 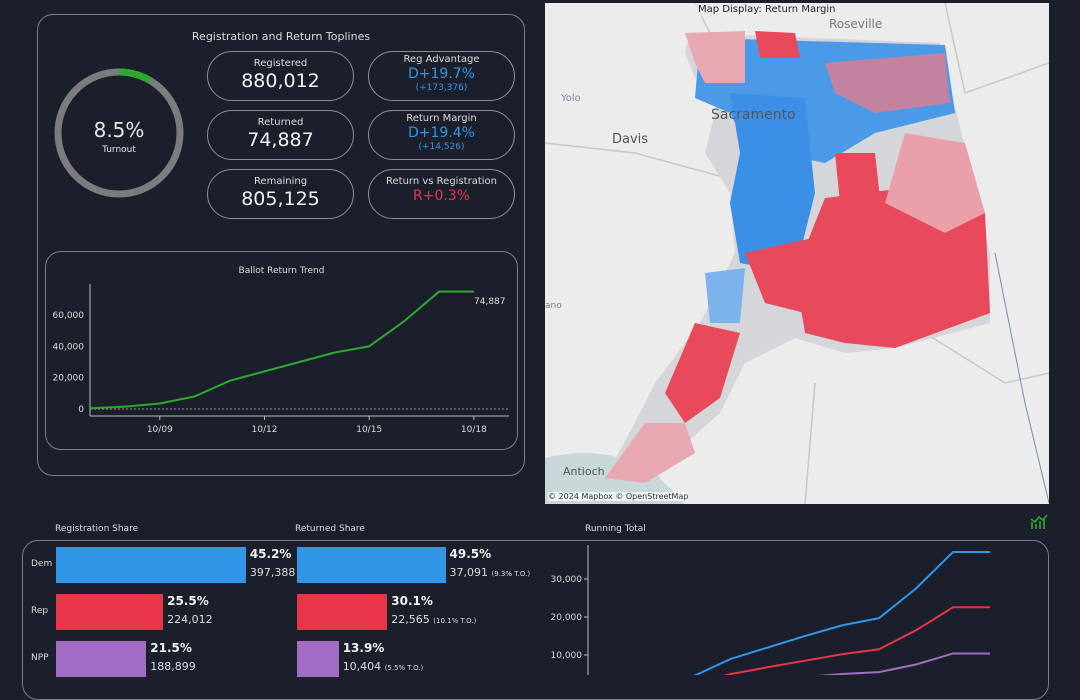 What do you see at coordinates (441, 147) in the screenshot?
I see `return-margin-sub: (+14,526)` at bounding box center [441, 147].